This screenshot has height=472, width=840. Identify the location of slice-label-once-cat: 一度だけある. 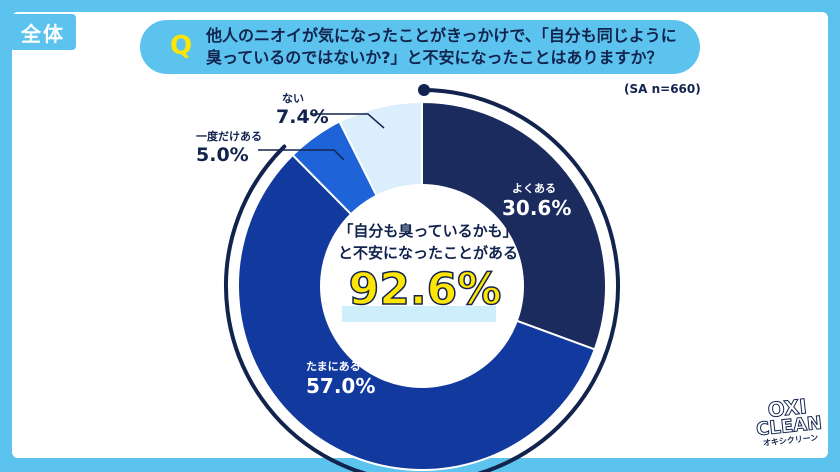
(229, 136).